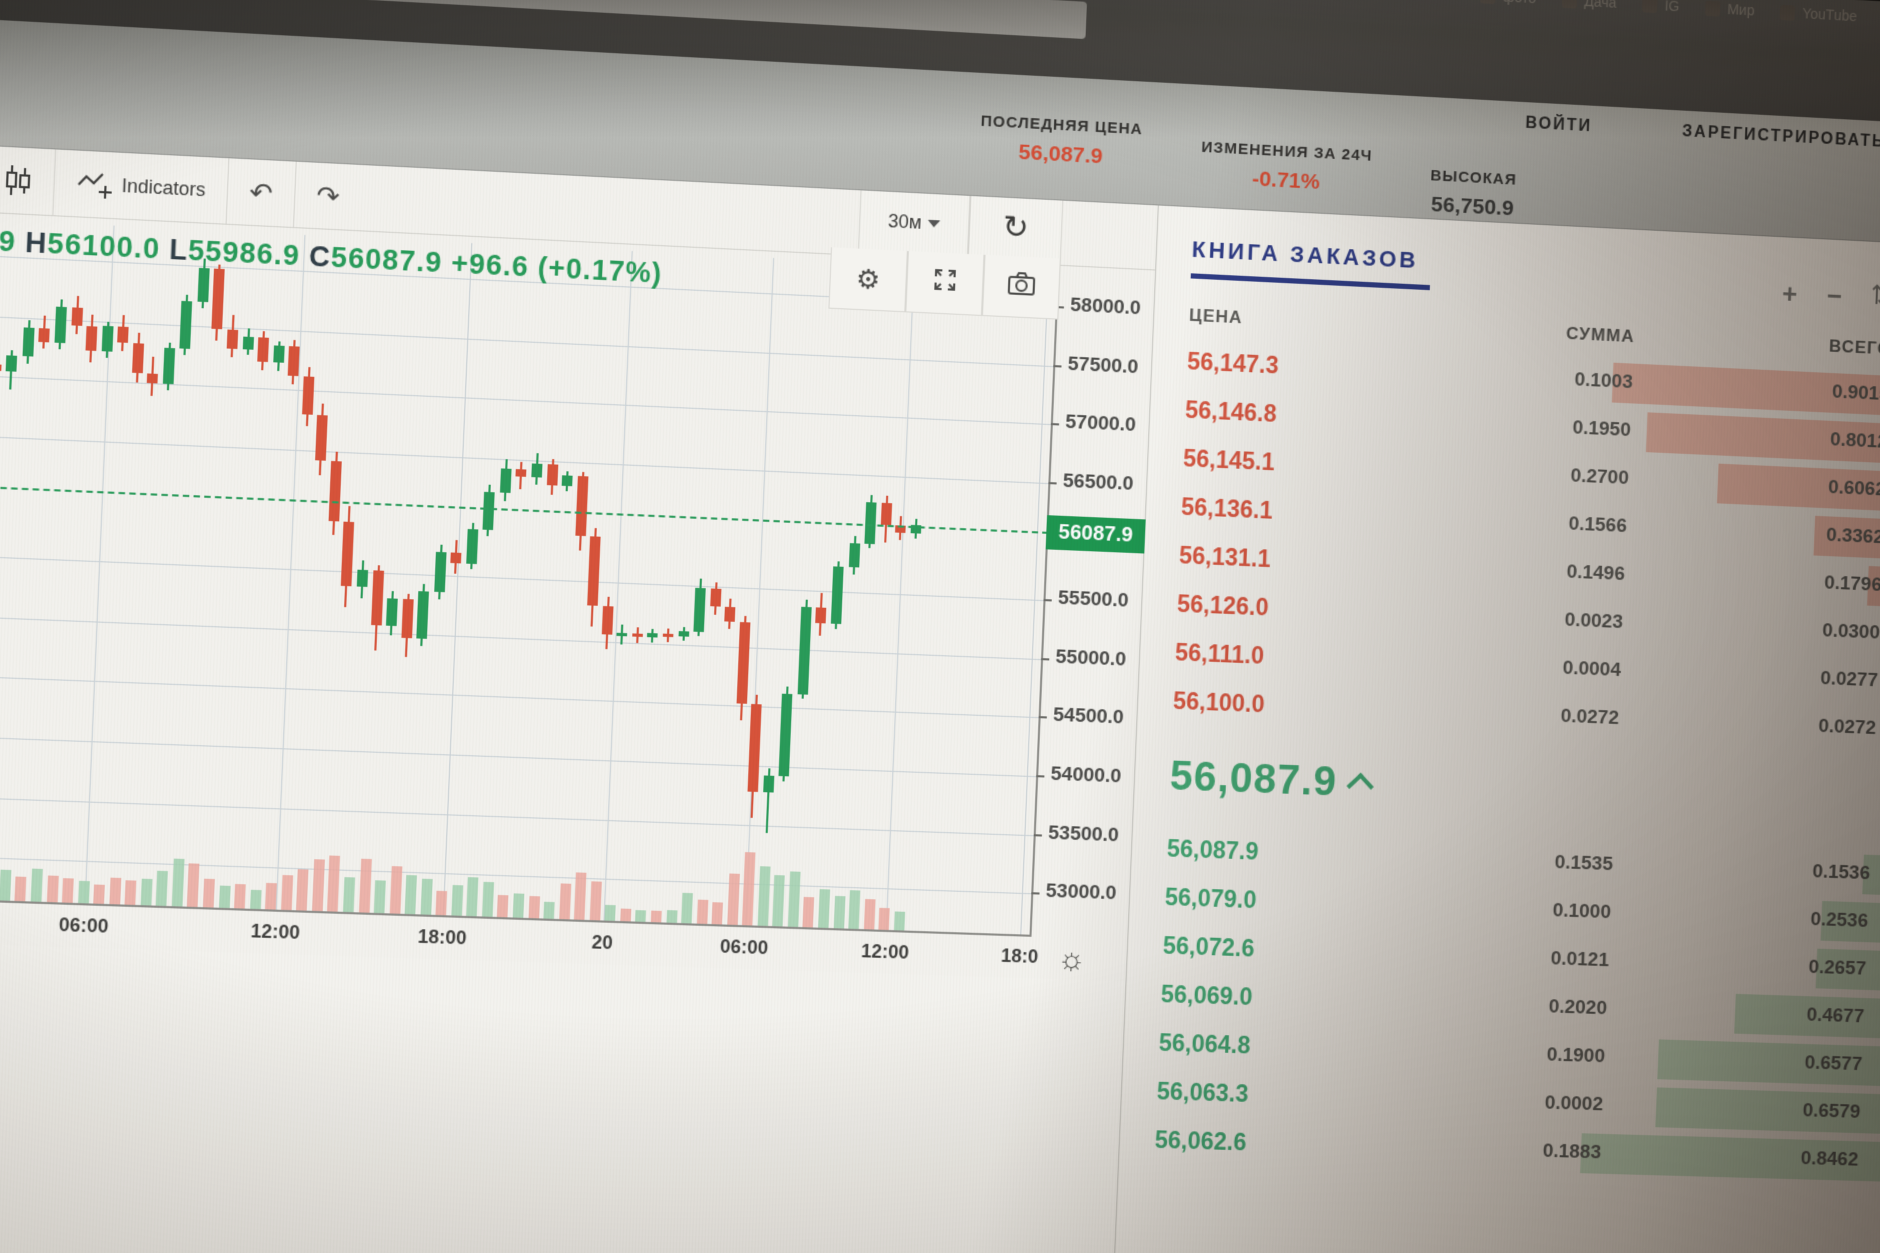  What do you see at coordinates (934, 223) in the screenshot?
I see `caret-down-icon` at bounding box center [934, 223].